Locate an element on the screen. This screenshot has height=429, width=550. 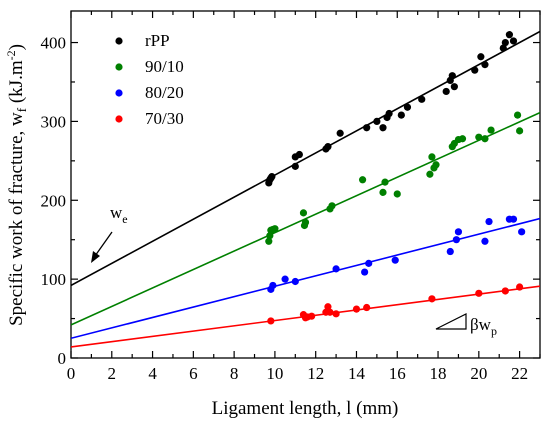
we-annotation: we is located at coordinates (109, 233).